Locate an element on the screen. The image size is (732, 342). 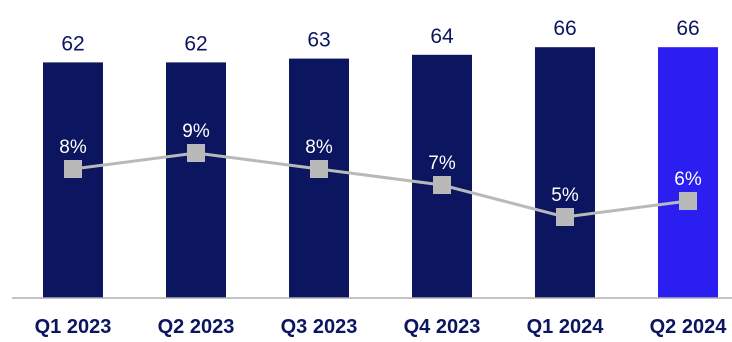
bar-q2-2024 is located at coordinates (688, 173).